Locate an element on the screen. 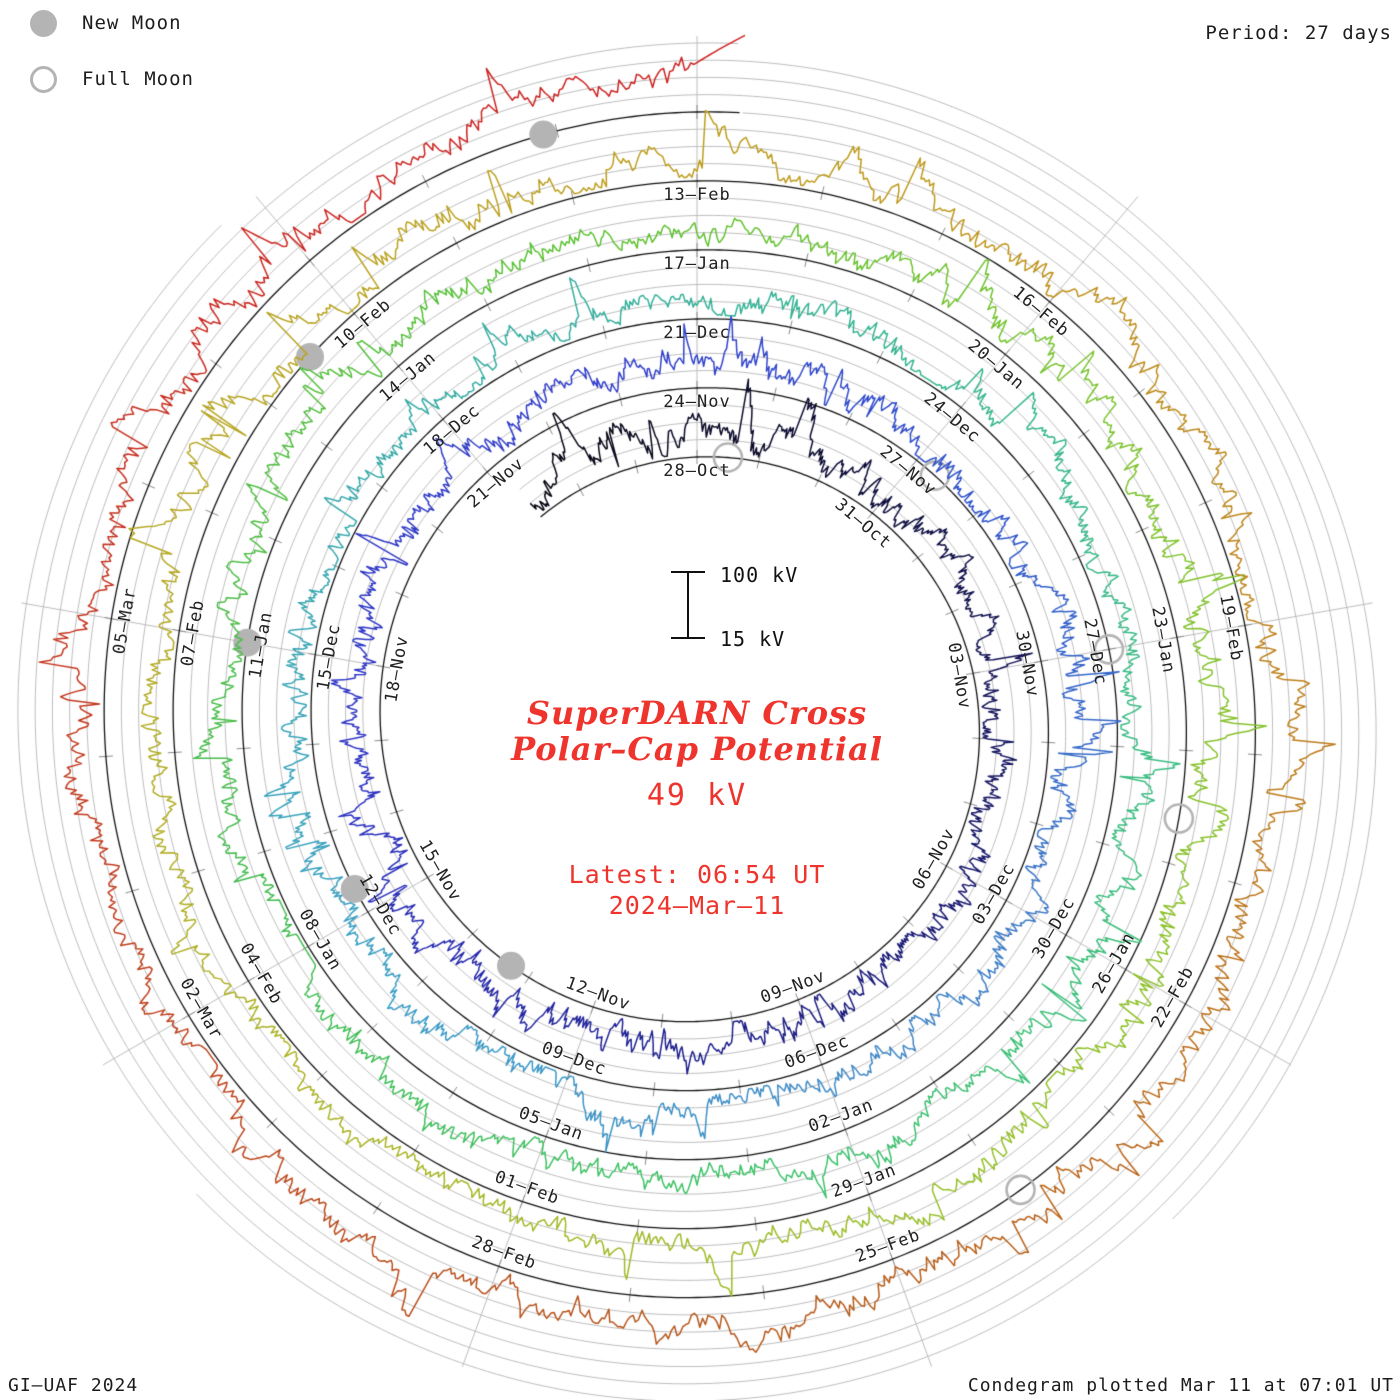  full-moon-icon is located at coordinates (43, 79).